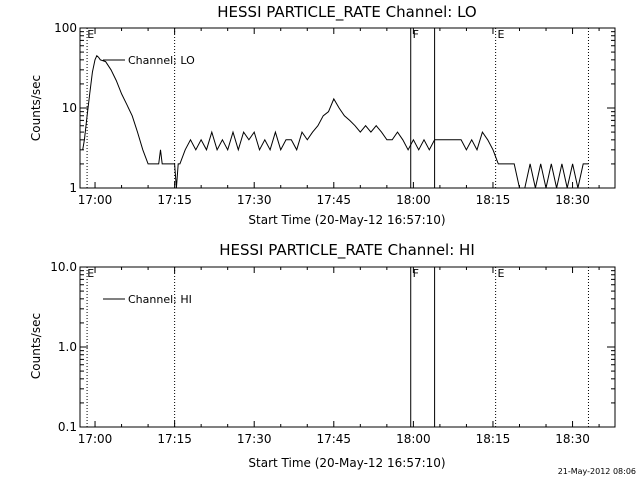 Image resolution: width=640 pixels, height=480 pixels. I want to click on y-tick-label-lo: 100, so click(65, 28).